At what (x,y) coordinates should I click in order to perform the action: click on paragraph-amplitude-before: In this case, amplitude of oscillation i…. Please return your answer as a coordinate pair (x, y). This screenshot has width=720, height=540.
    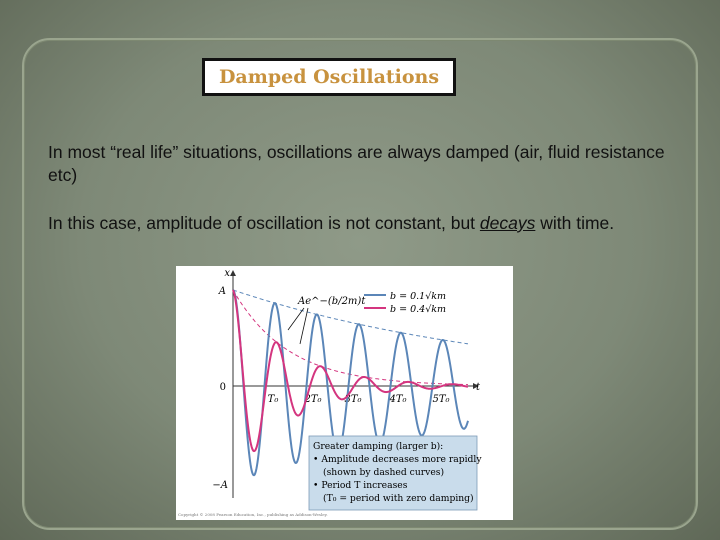
    Looking at the image, I should click on (264, 223).